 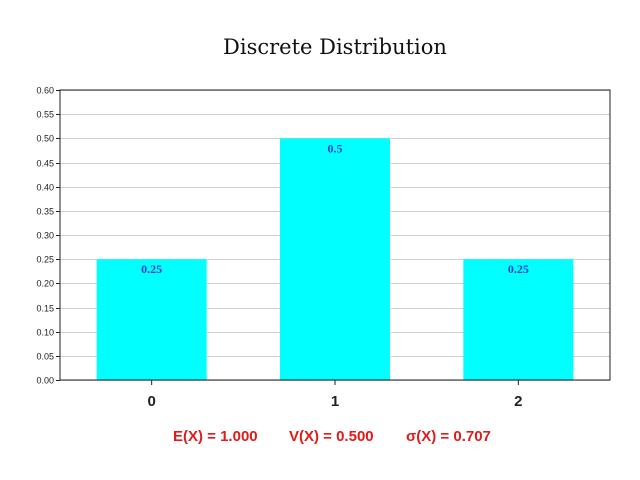 What do you see at coordinates (45, 139) in the screenshot?
I see `y-tick-label: 0.50` at bounding box center [45, 139].